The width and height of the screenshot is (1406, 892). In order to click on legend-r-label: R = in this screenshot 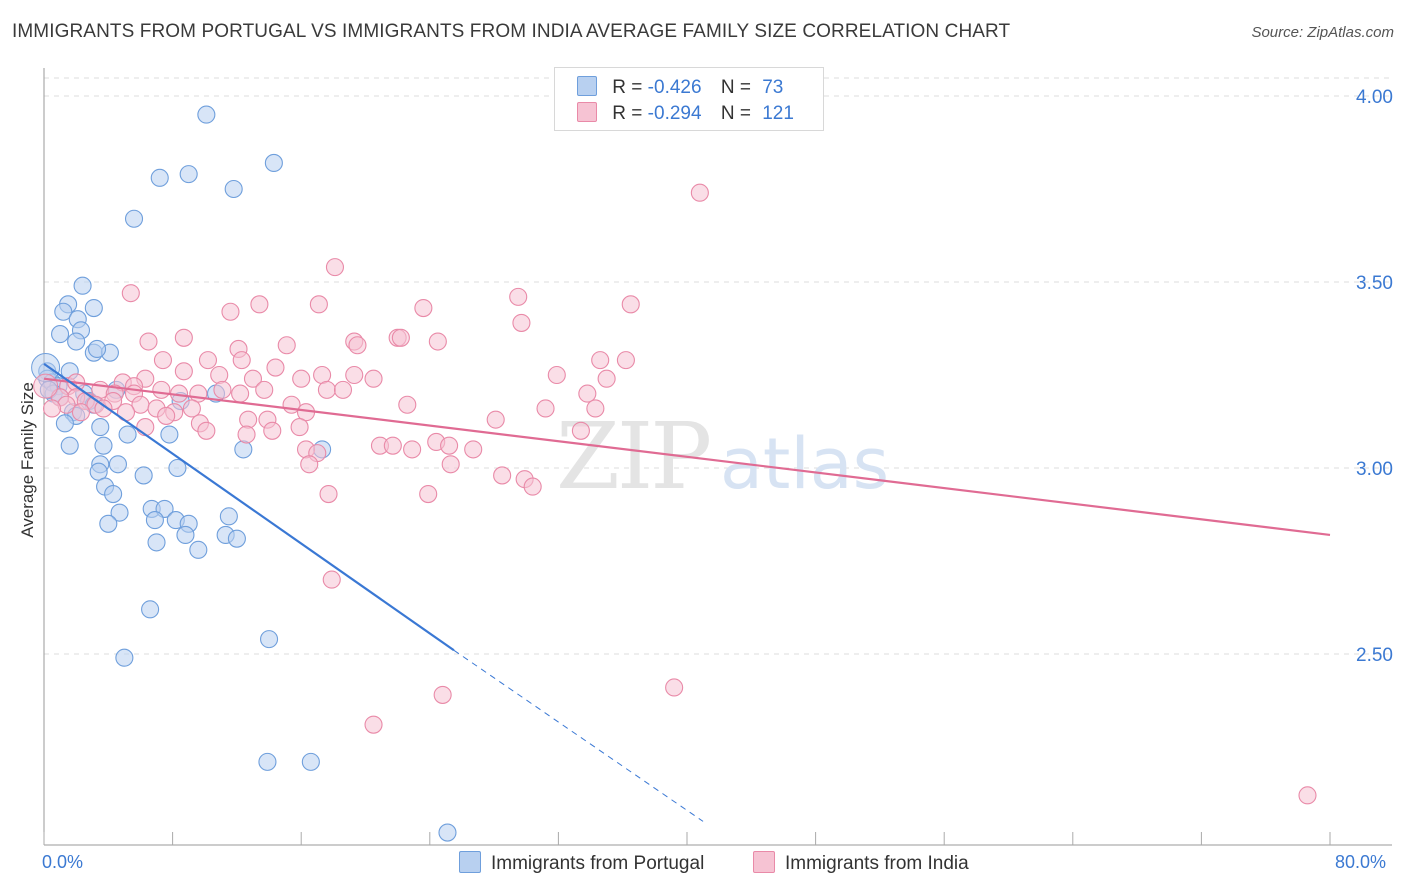, I will do `click(627, 87)`.